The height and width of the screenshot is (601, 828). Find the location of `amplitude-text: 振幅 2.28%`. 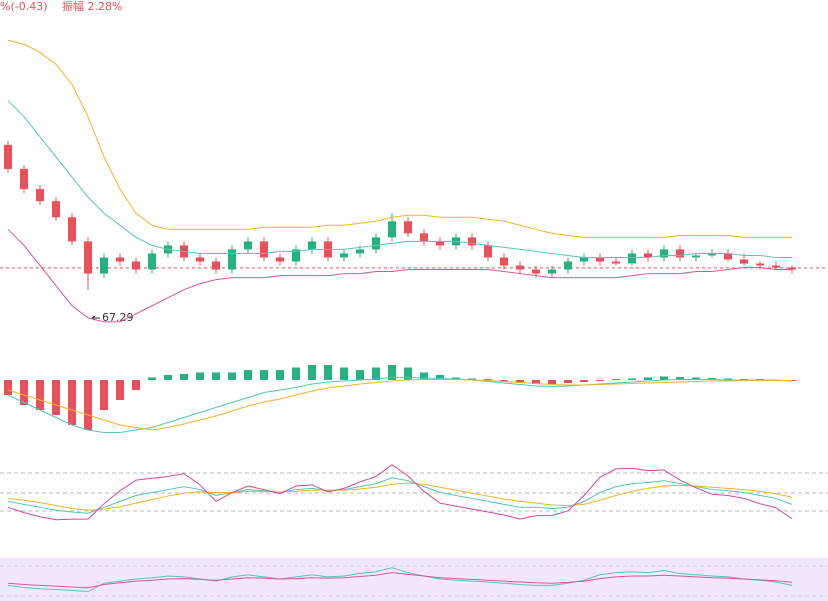

amplitude-text: 振幅 2.28% is located at coordinates (92, 6).